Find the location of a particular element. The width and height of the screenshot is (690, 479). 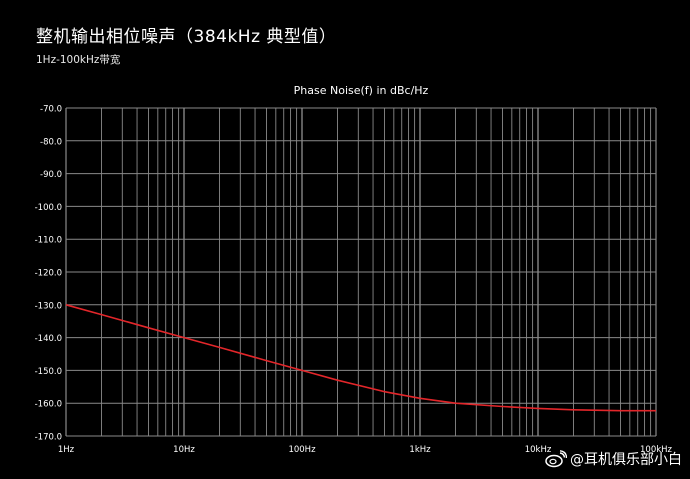

x-tick-label: 100Hz is located at coordinates (302, 450).